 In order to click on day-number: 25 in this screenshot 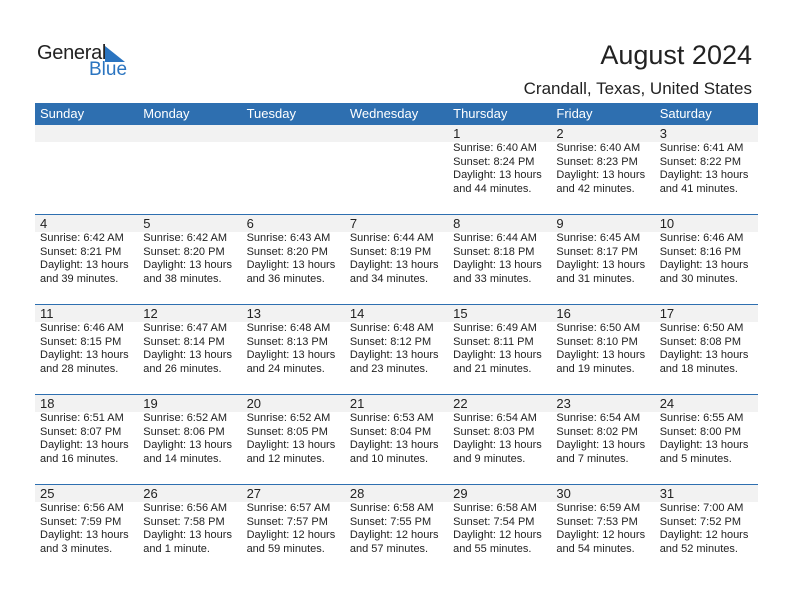, I will do `click(47, 493)`.